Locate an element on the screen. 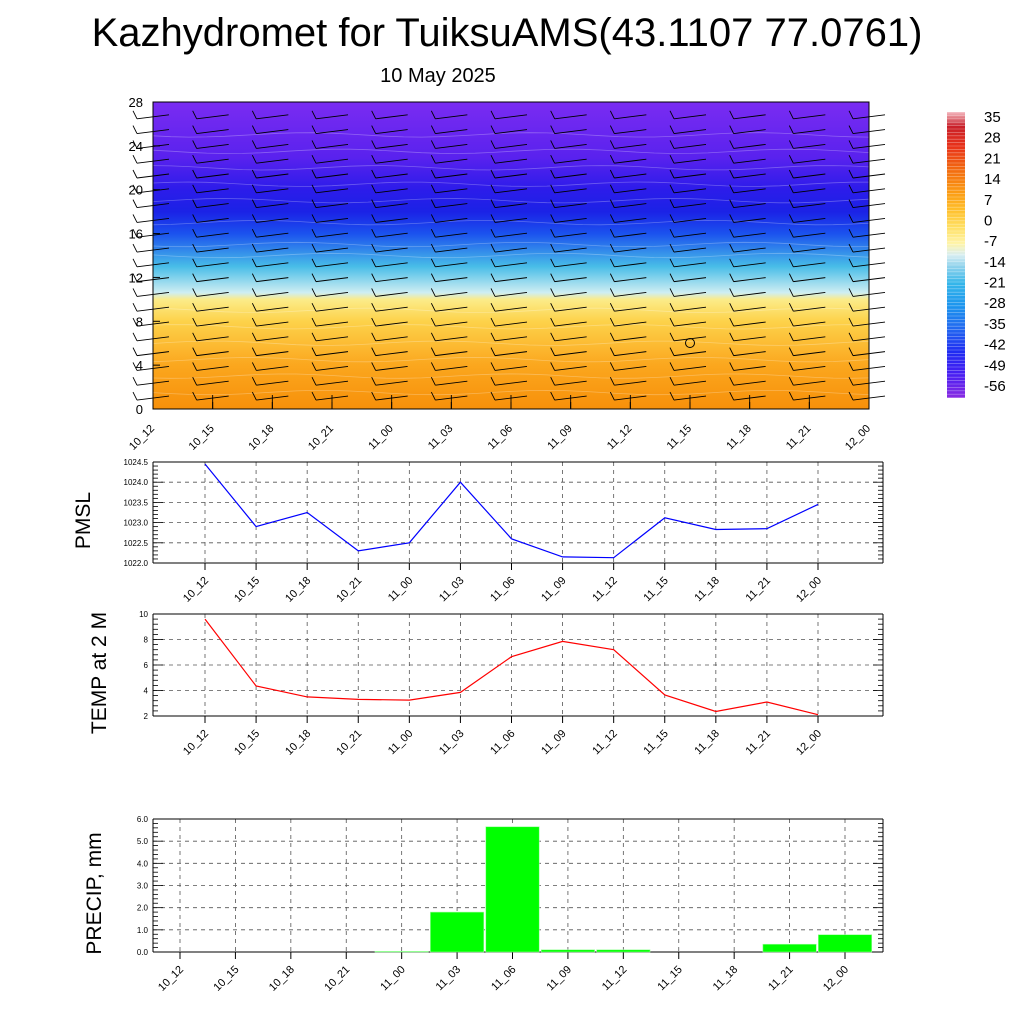  x-tick-label: 11_03 is located at coordinates (452, 590).